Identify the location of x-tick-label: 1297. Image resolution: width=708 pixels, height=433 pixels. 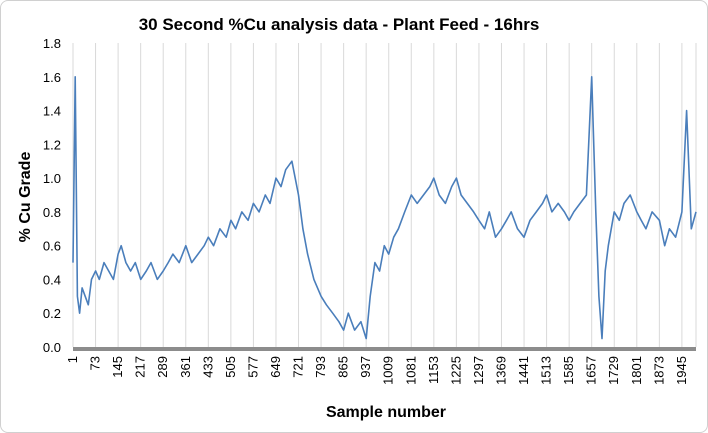
(478, 370).